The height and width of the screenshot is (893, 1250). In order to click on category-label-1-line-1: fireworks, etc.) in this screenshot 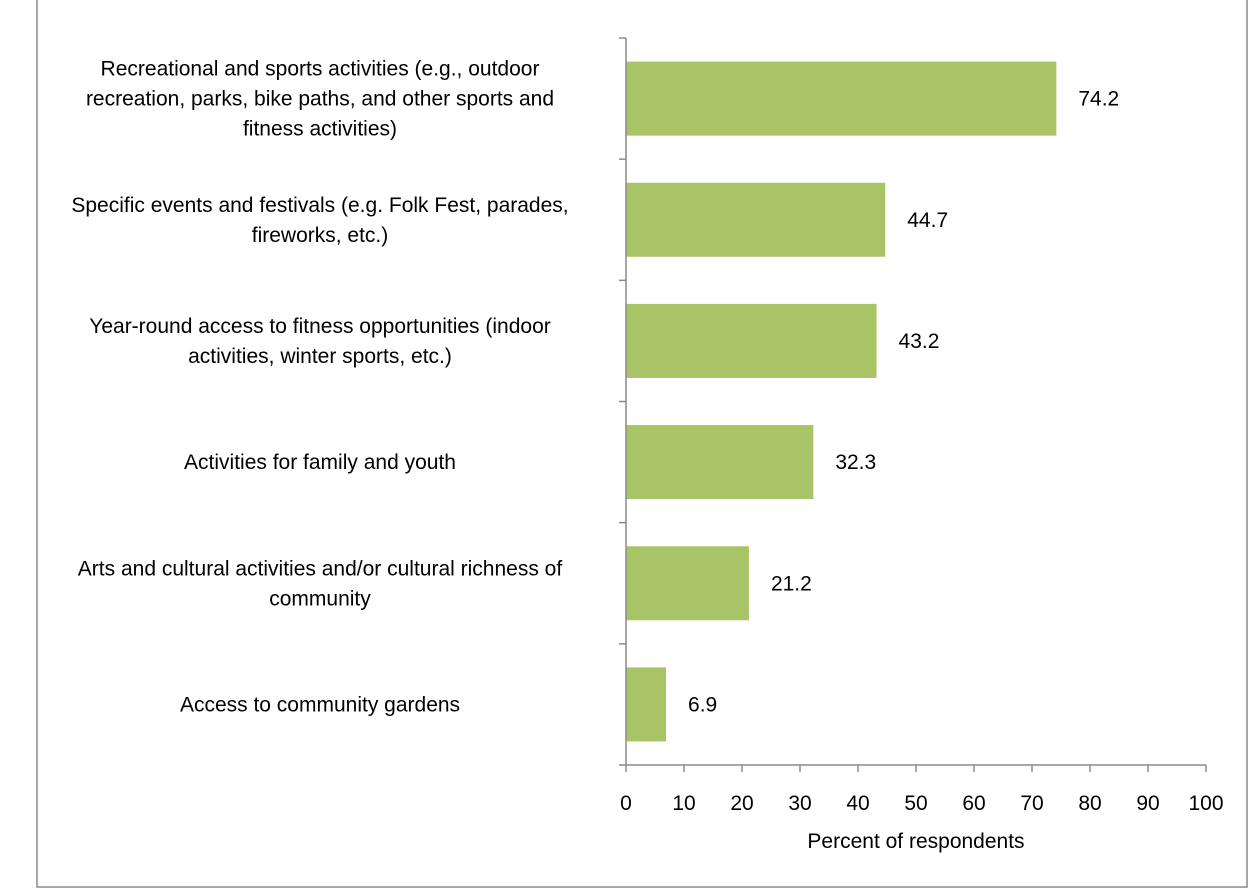, I will do `click(320, 235)`.